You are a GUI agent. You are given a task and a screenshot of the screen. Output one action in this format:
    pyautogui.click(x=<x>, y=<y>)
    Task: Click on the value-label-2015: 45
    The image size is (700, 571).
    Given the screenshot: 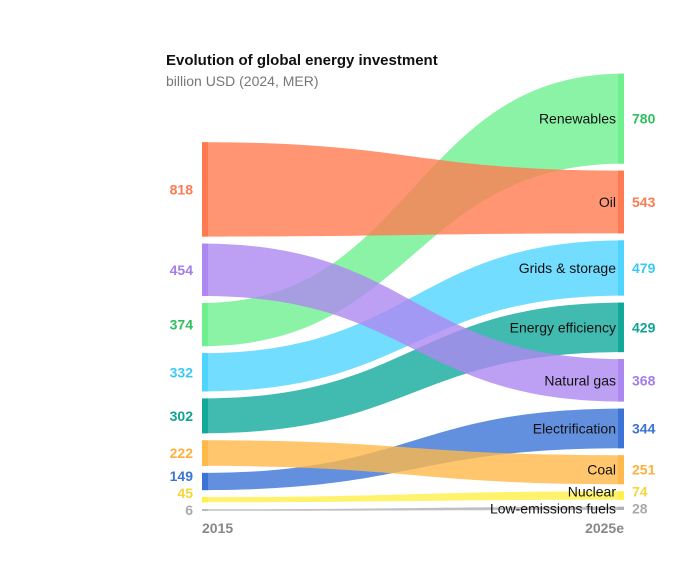 What is the action you would take?
    pyautogui.click(x=185, y=493)
    